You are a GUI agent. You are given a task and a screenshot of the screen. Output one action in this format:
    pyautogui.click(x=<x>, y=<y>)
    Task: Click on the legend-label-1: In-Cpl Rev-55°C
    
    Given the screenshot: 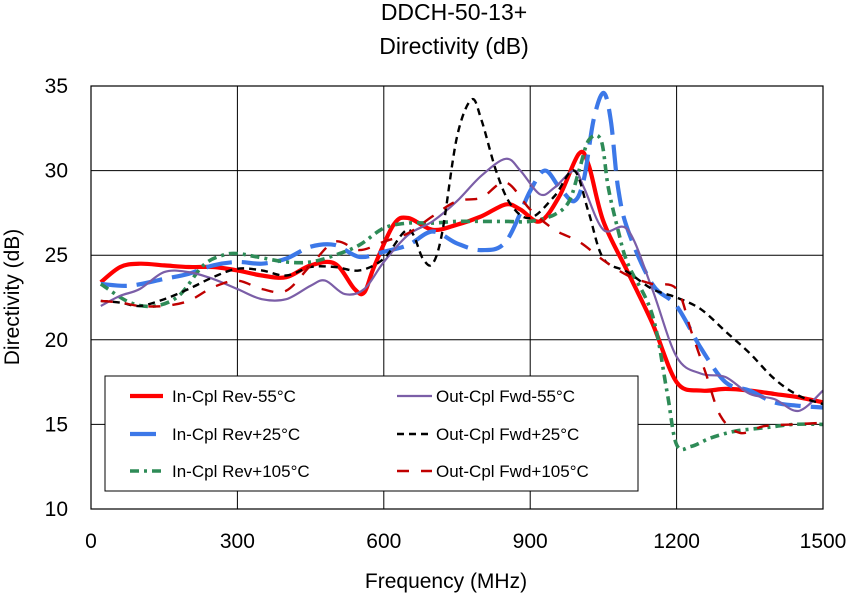 What is the action you would take?
    pyautogui.click(x=234, y=396)
    